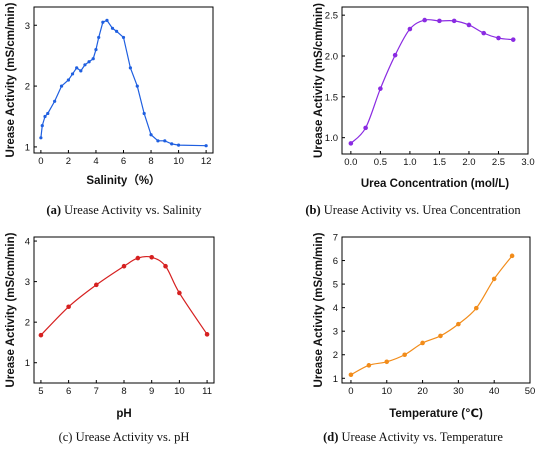 This screenshot has height=449, width=550. Describe the element at coordinates (498, 162) in the screenshot. I see `x-tick-label: 2.5` at that location.